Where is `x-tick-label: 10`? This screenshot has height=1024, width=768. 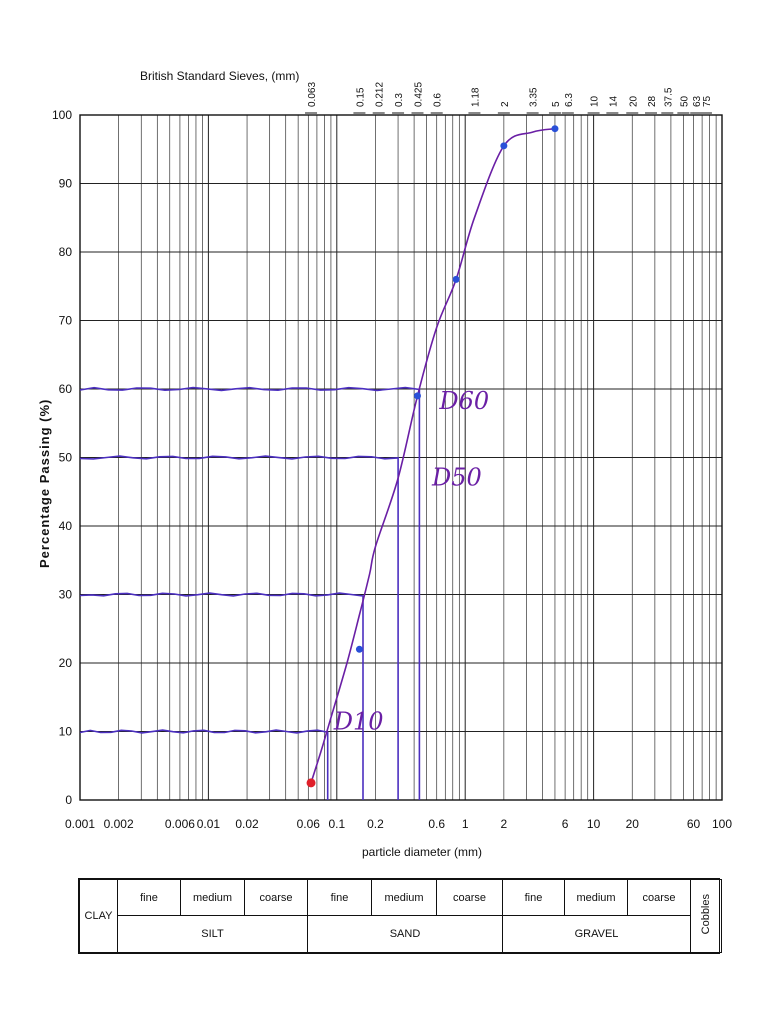 x-tick-label: 10 is located at coordinates (594, 824).